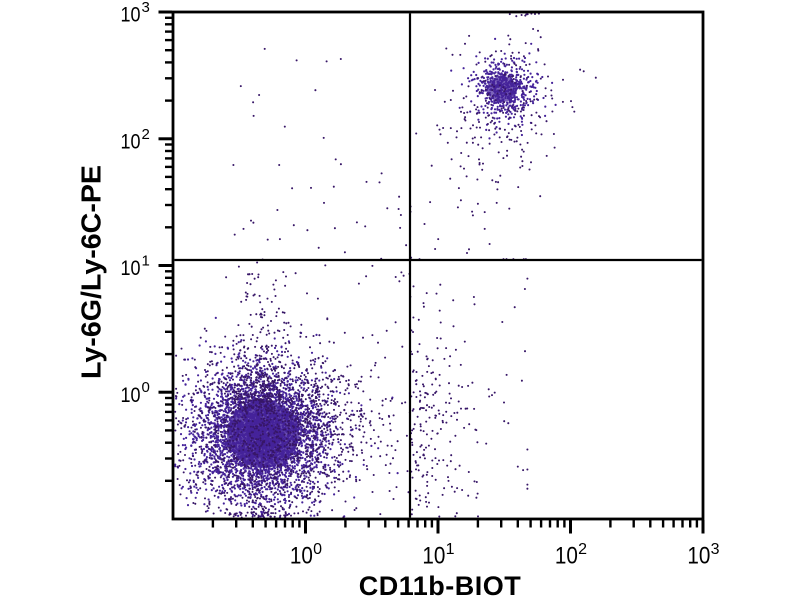 The width and height of the screenshot is (800, 600). What do you see at coordinates (90, 272) in the screenshot?
I see `svg-text: Ly-6G/Ly-6C-PE` at bounding box center [90, 272].